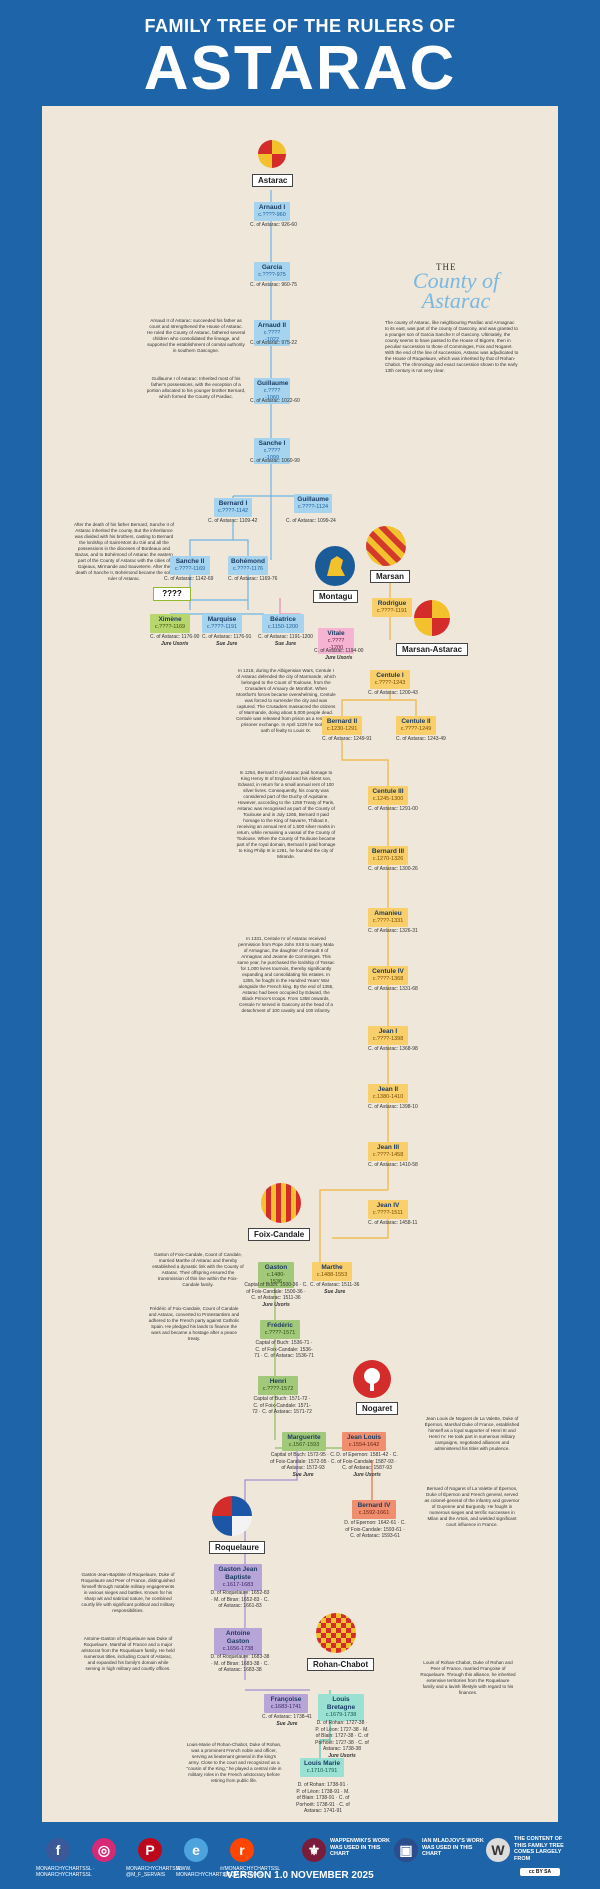 The width and height of the screenshot is (600, 1889). I want to click on facebook-icon: f, so click(58, 1850).